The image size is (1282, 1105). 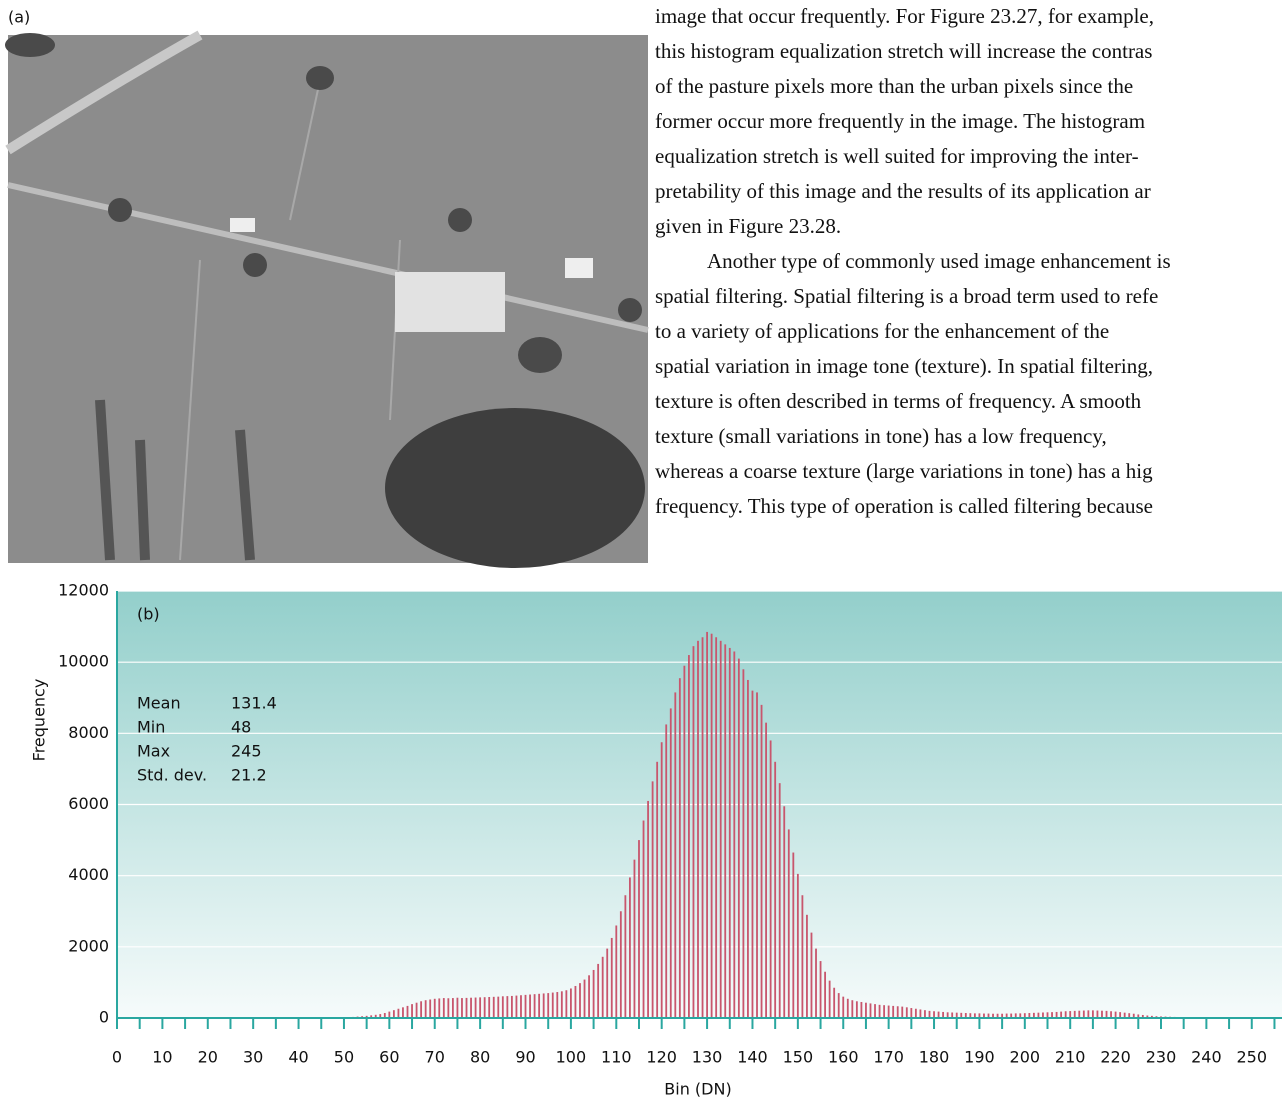 I want to click on x-tick-label: 100, so click(x=571, y=1057).